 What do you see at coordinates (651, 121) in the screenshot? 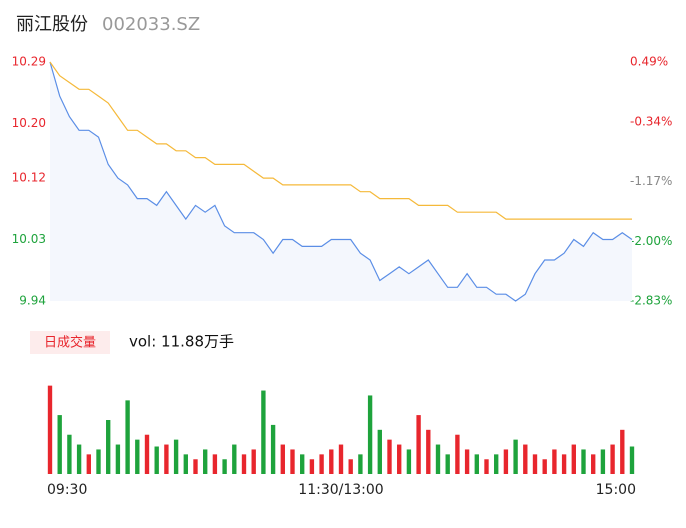
I see `y2-tick-label: -0.34%` at bounding box center [651, 121].